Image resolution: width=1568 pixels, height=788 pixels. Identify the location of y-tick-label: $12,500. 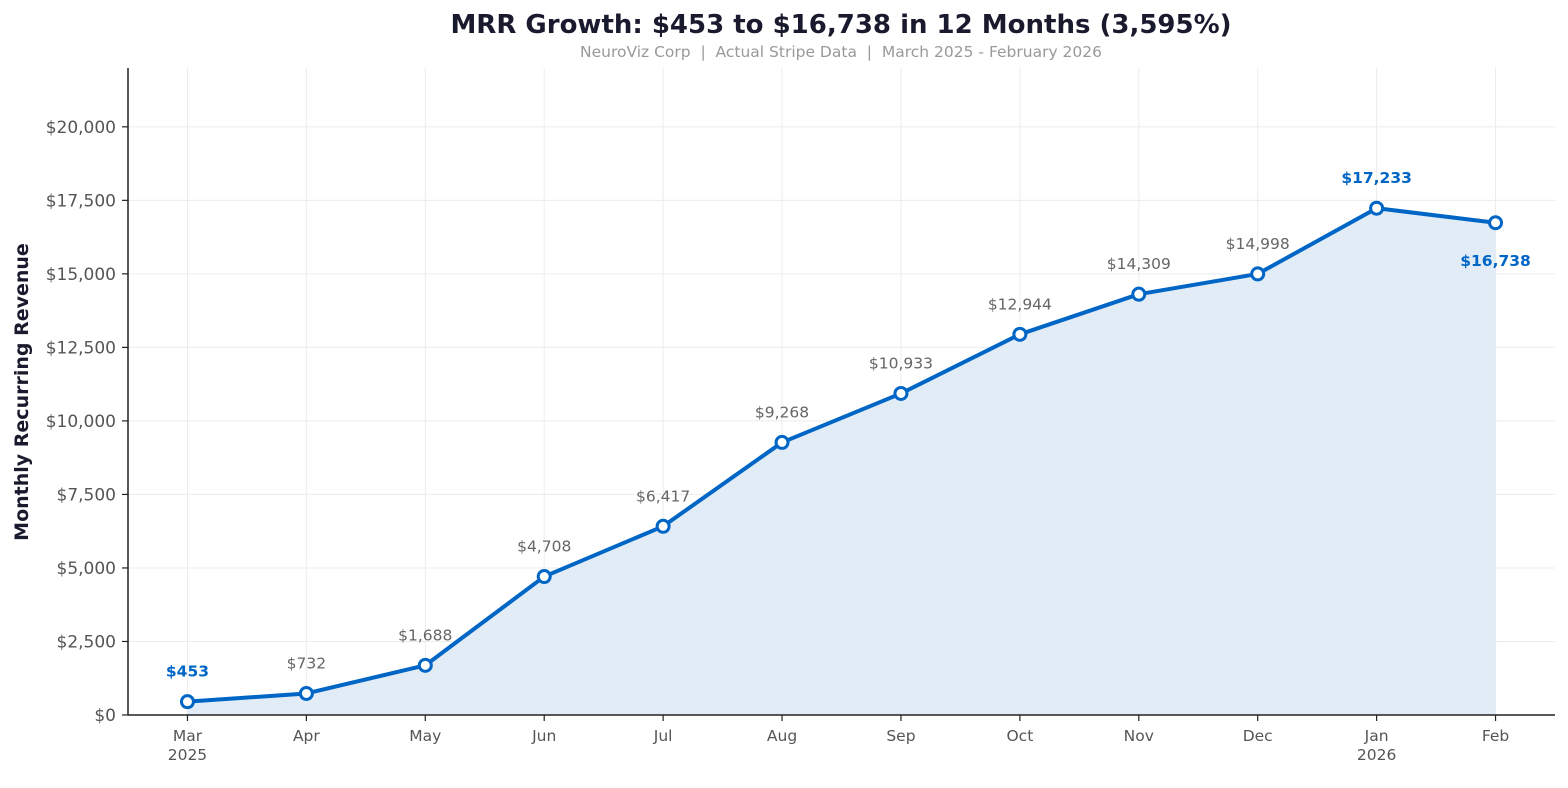
(81, 348).